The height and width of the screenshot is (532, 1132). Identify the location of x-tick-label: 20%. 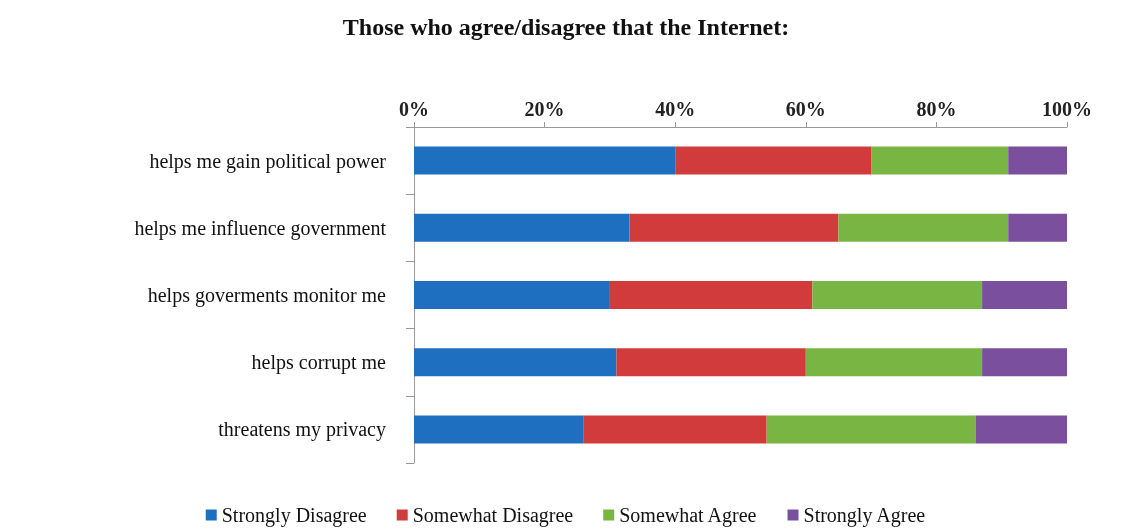
(544, 109).